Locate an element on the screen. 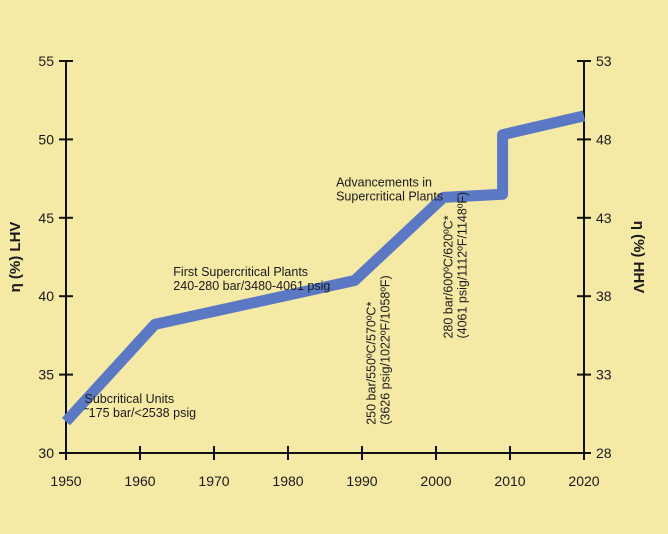 Image resolution: width=668 pixels, height=534 pixels. x-tick-label: 1960 is located at coordinates (139, 481).